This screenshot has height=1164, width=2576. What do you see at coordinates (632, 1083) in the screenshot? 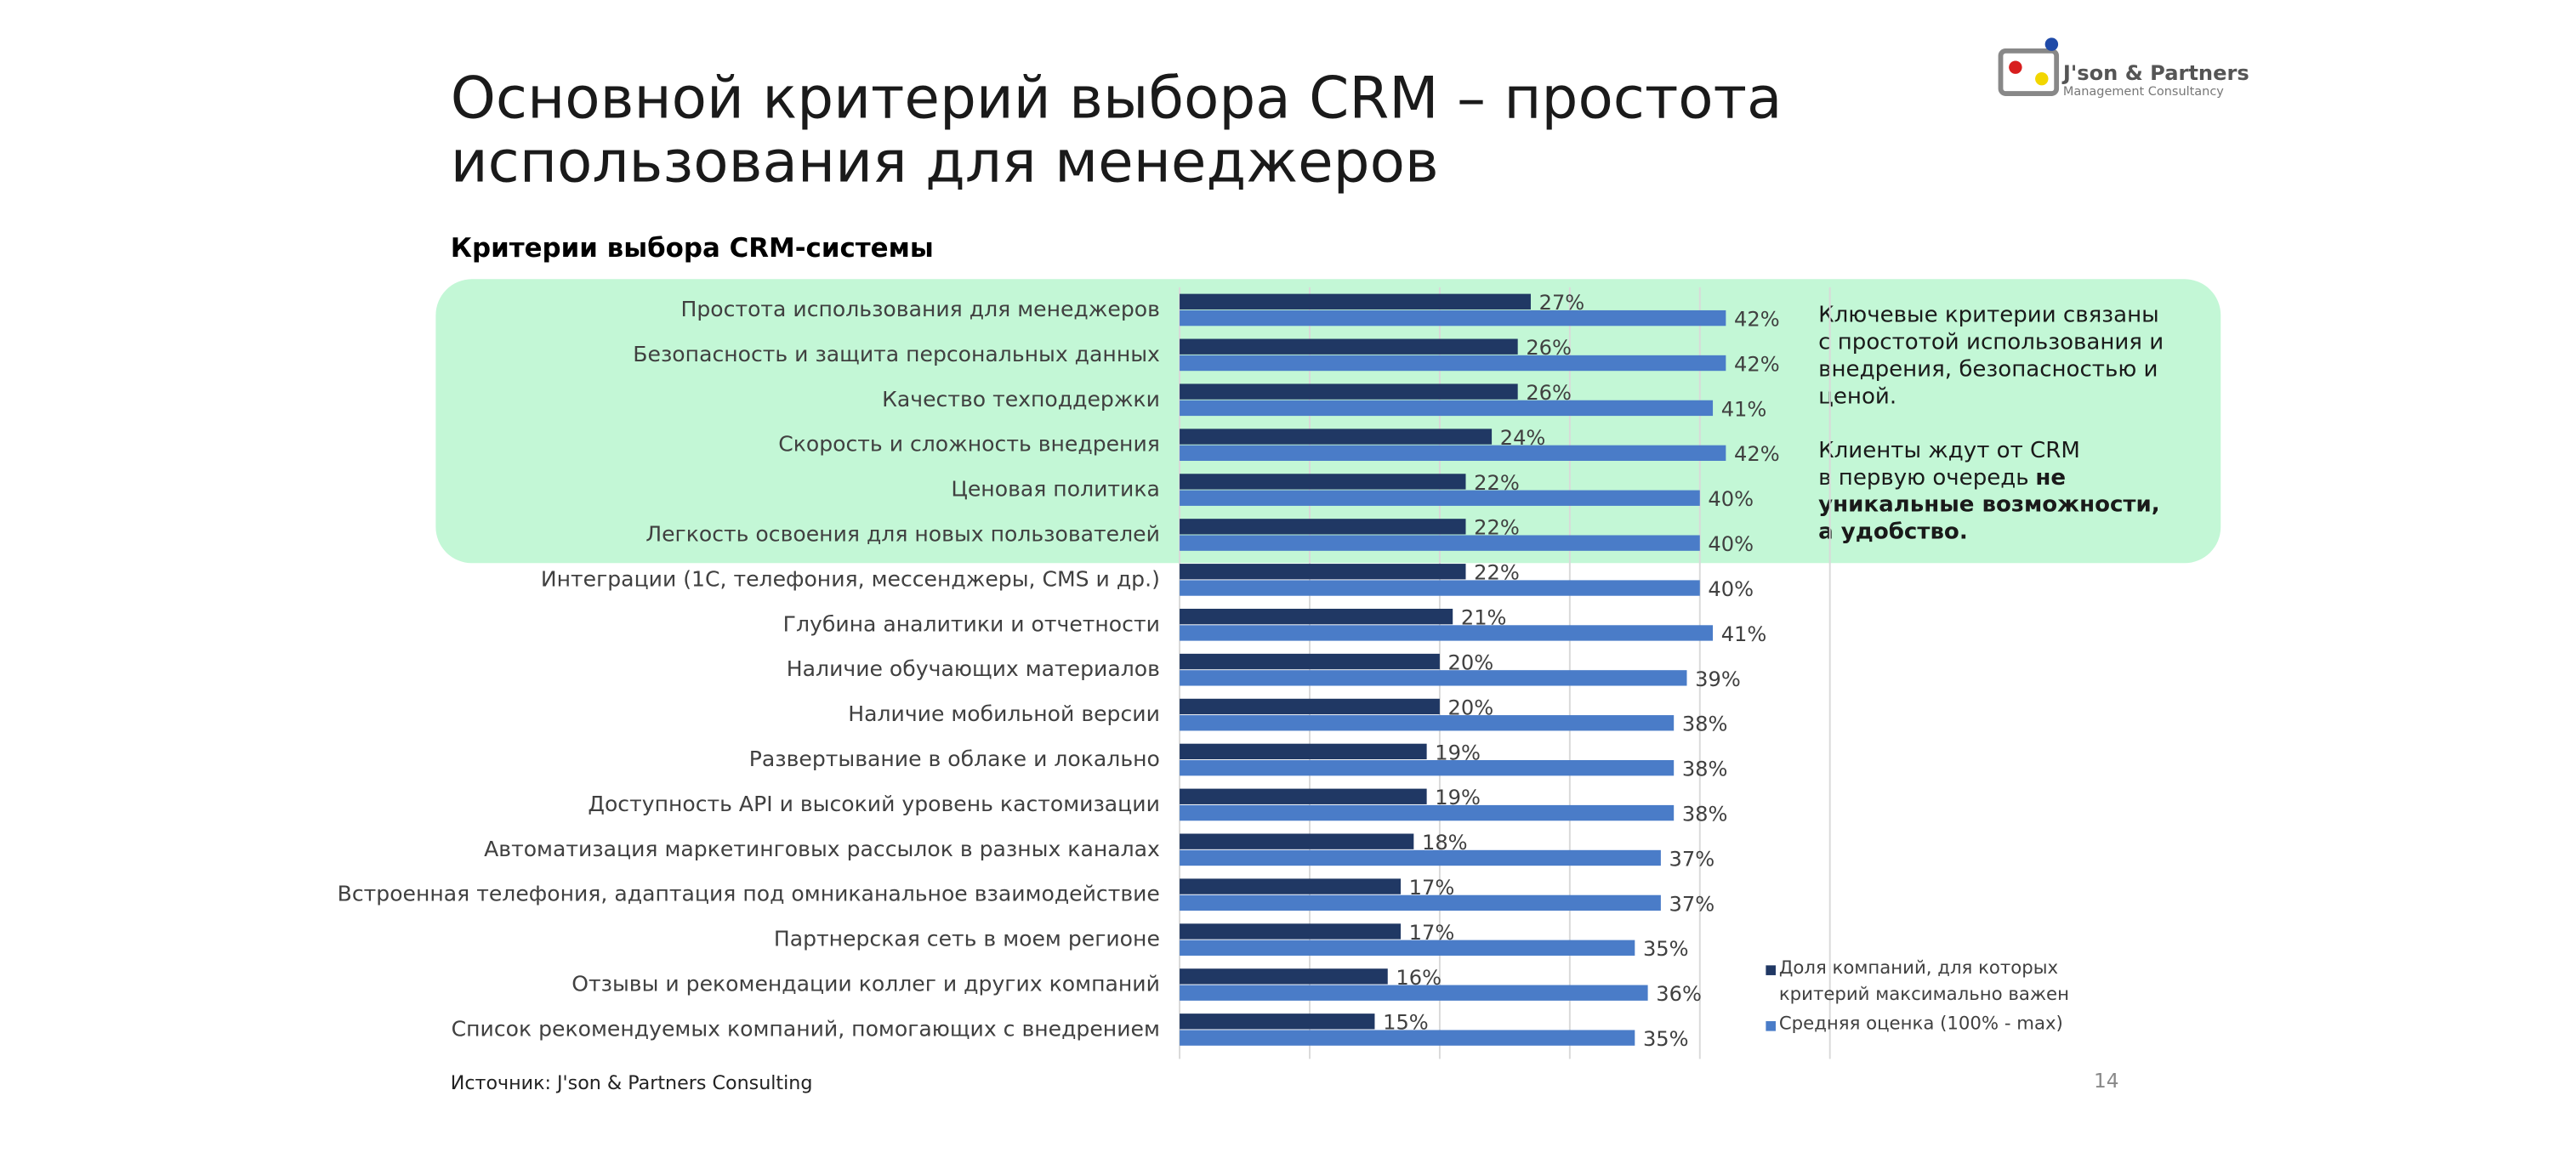
I see `source: Источник: J'son & Partners Consulting` at bounding box center [632, 1083].